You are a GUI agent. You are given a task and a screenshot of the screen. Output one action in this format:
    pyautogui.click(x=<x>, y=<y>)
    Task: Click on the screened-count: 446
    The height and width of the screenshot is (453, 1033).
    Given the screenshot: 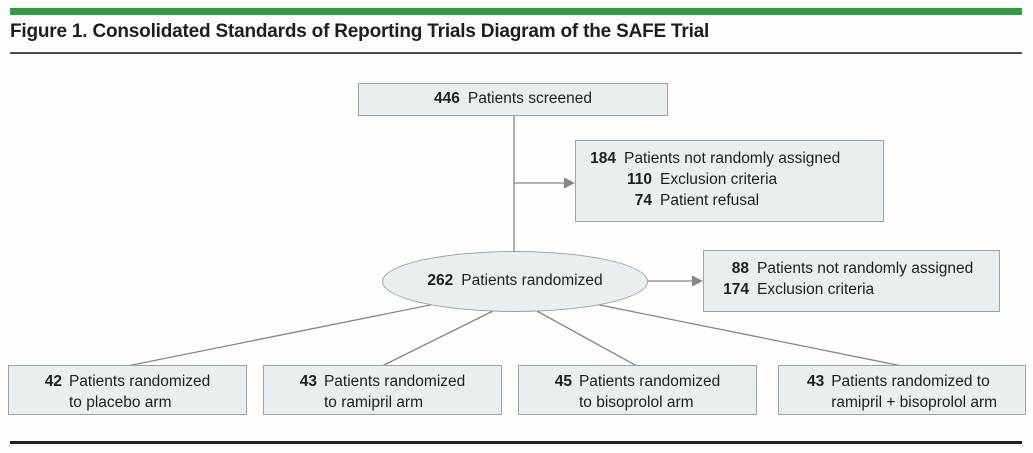 What is the action you would take?
    pyautogui.click(x=447, y=99)
    